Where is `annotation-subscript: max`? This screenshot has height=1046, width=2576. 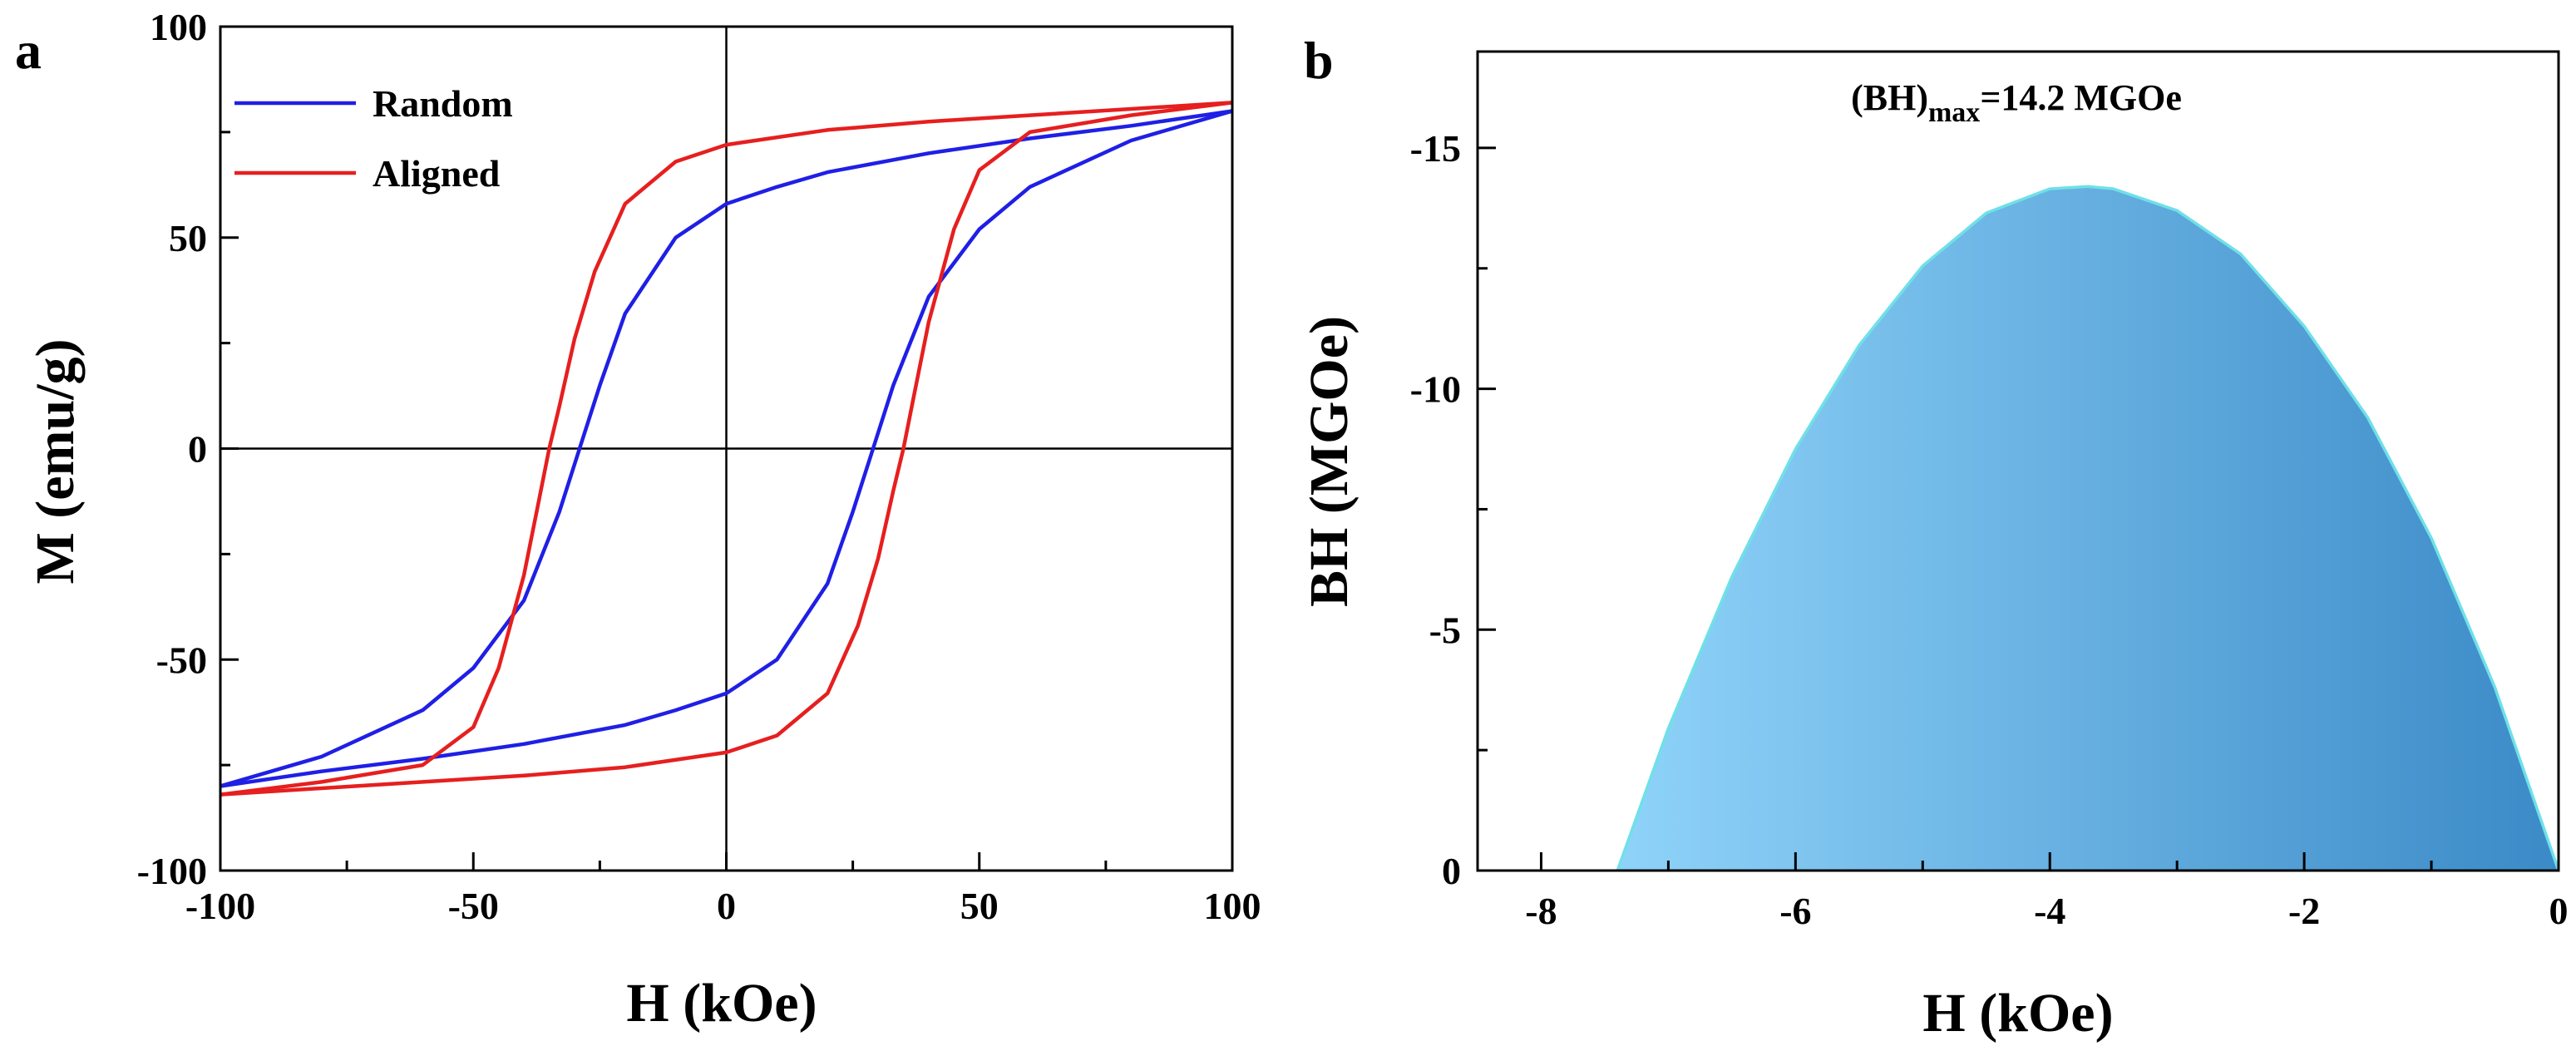
annotation-subscript: max is located at coordinates (1954, 112).